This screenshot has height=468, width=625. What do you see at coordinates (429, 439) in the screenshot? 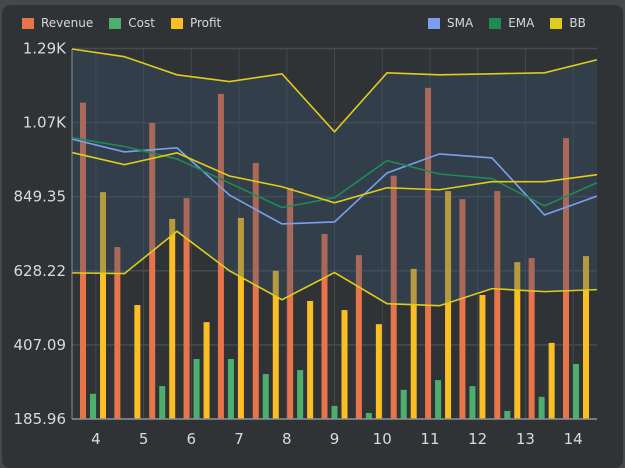
I see `x-tick-label: 11` at bounding box center [429, 439].